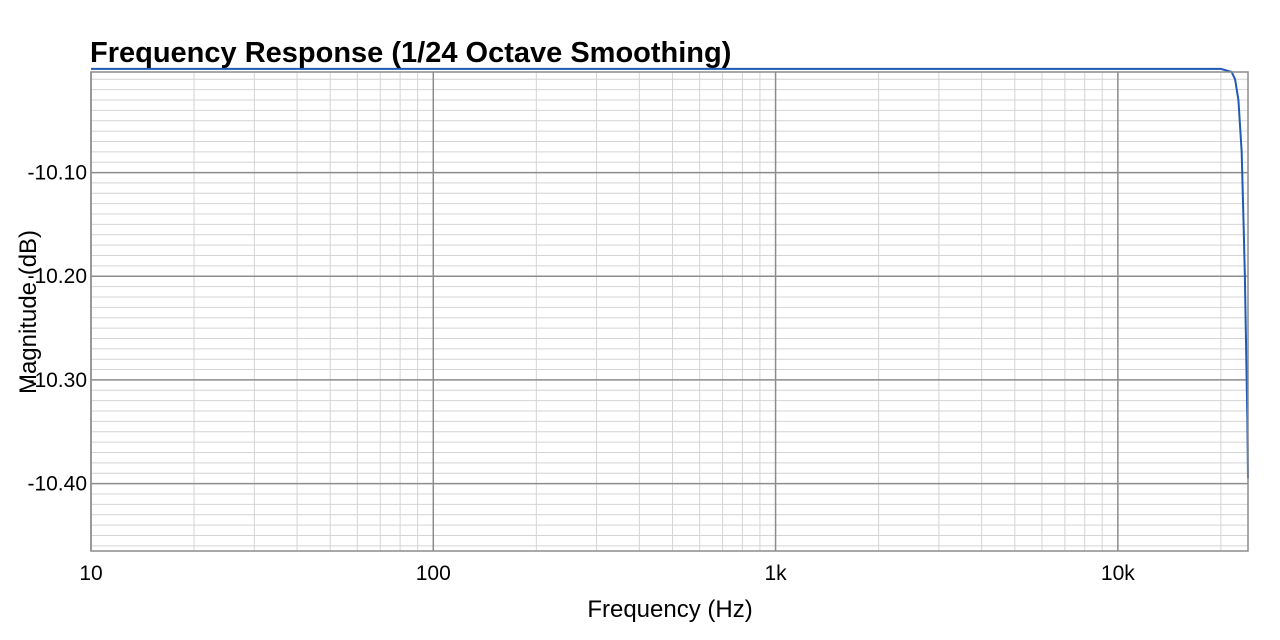 The image size is (1280, 640). What do you see at coordinates (775, 573) in the screenshot?
I see `x-tick-label: 1k` at bounding box center [775, 573].